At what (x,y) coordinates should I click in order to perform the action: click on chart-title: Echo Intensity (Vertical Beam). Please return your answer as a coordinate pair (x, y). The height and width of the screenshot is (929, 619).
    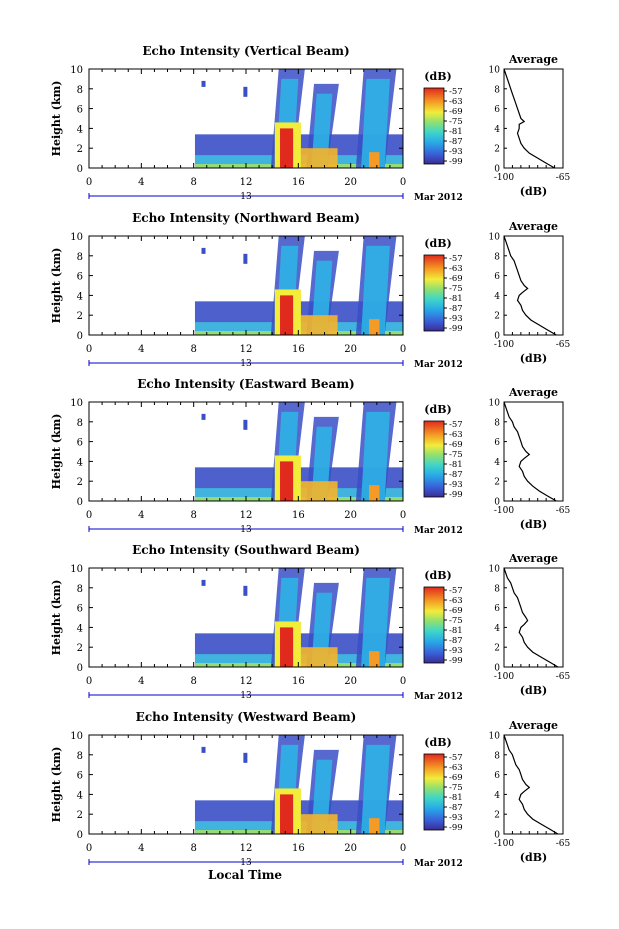
    Looking at the image, I should click on (245, 51).